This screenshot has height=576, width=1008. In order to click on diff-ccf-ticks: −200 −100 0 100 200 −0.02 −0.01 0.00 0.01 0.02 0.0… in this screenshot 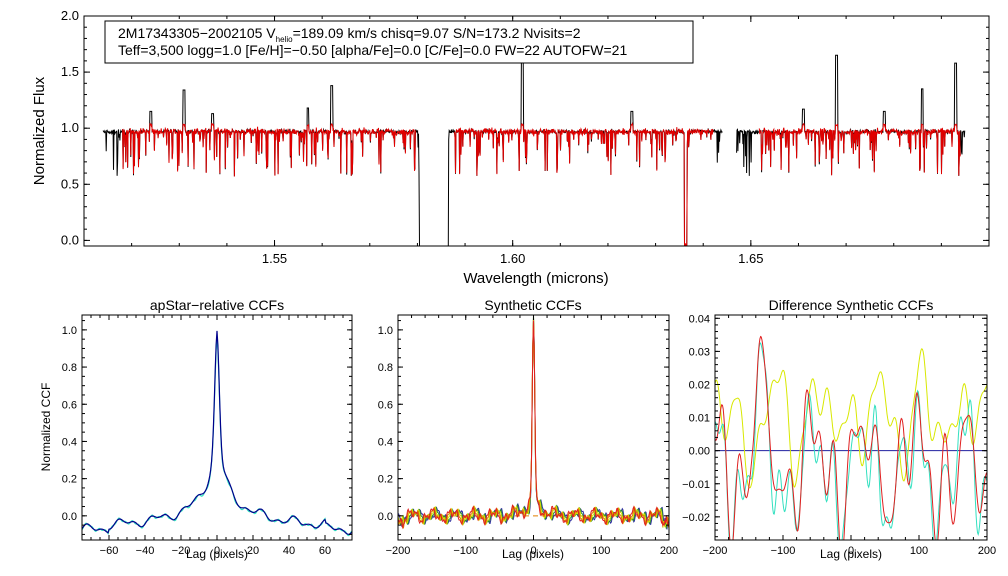, I will do `click(839, 435)`.